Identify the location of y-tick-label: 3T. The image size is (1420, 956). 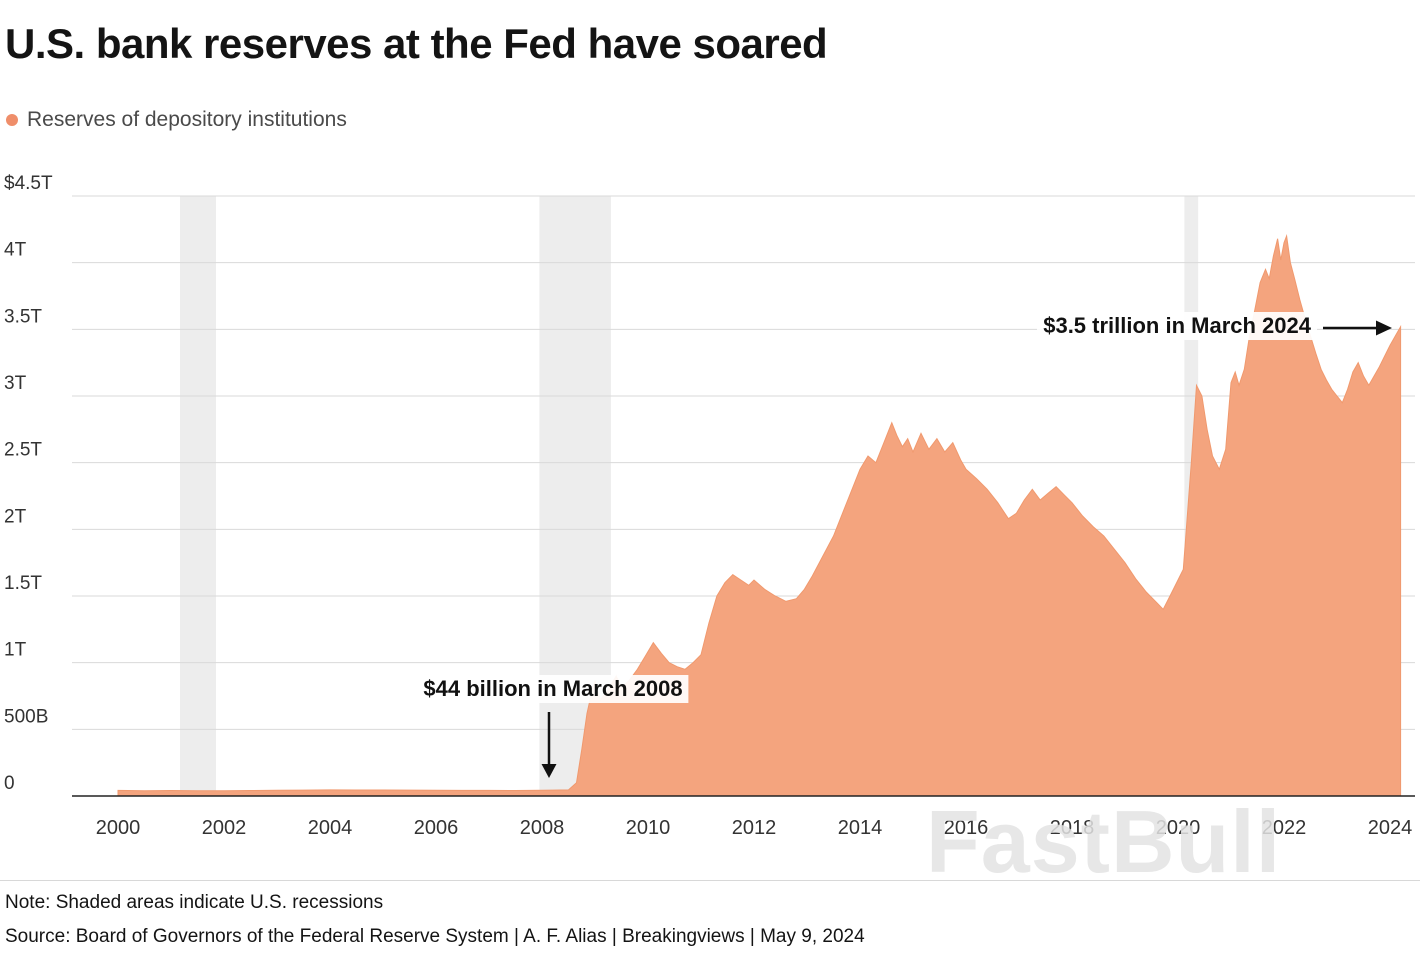
(15, 383).